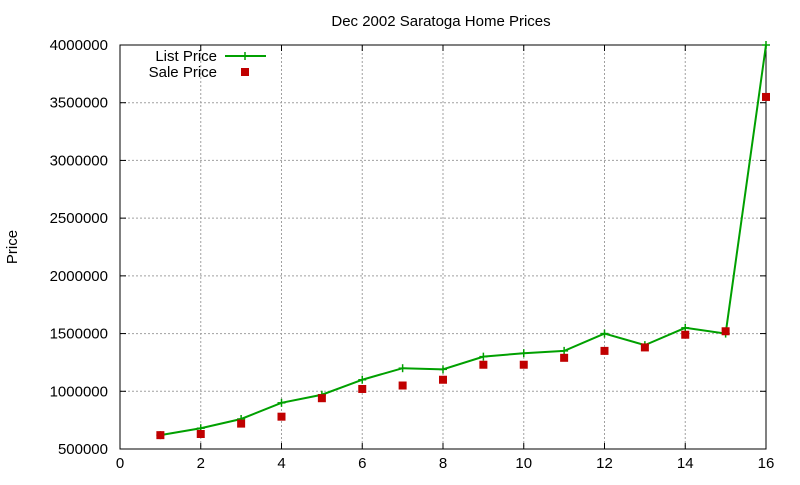  I want to click on x-tick-label: 12, so click(604, 463).